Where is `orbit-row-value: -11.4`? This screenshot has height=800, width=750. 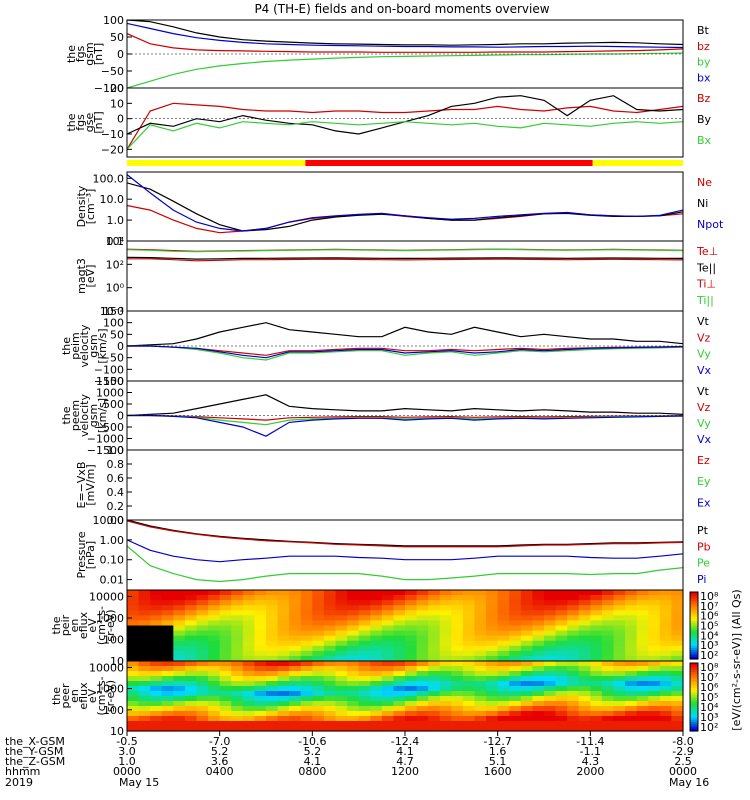 orbit-row-value: -11.4 is located at coordinates (590, 741).